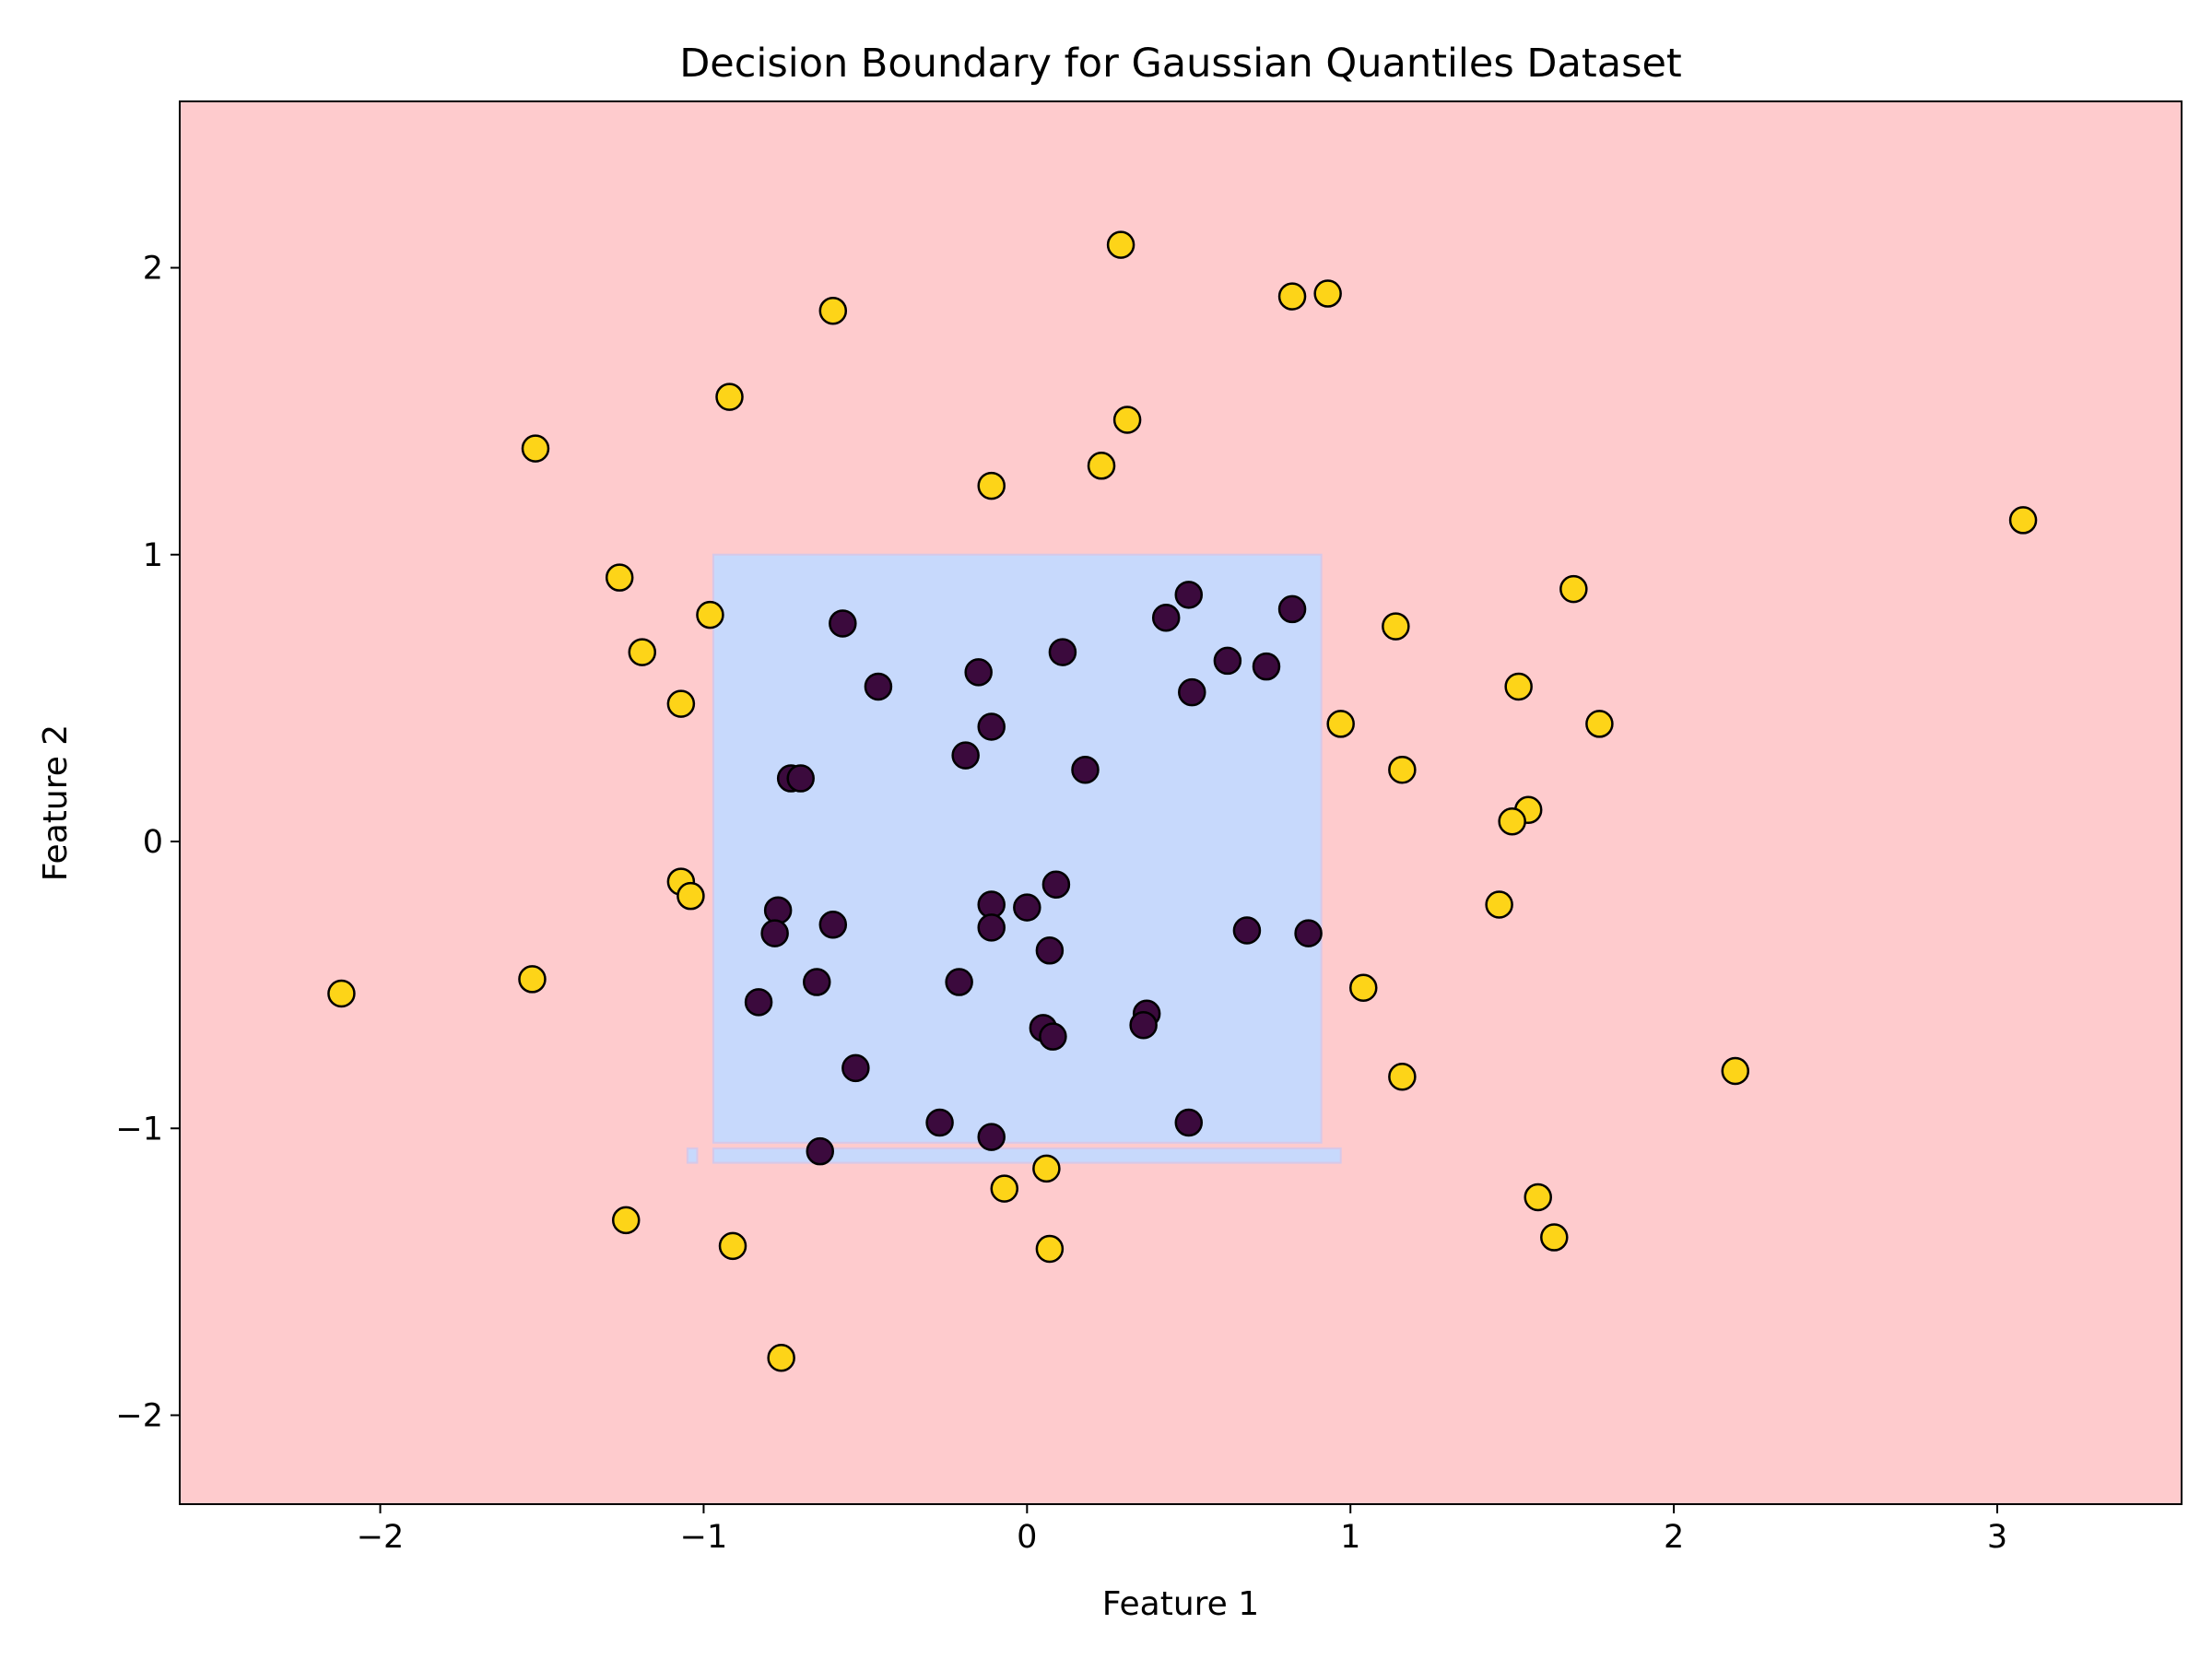 This screenshot has width=2212, height=1659. I want to click on y-tick-label: 1, so click(153, 555).